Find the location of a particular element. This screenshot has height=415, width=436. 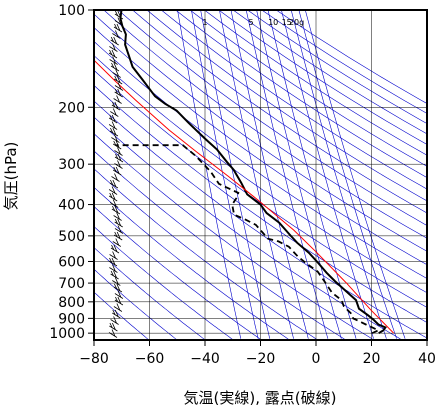

x-tick-label: 20 is located at coordinates (372, 359).